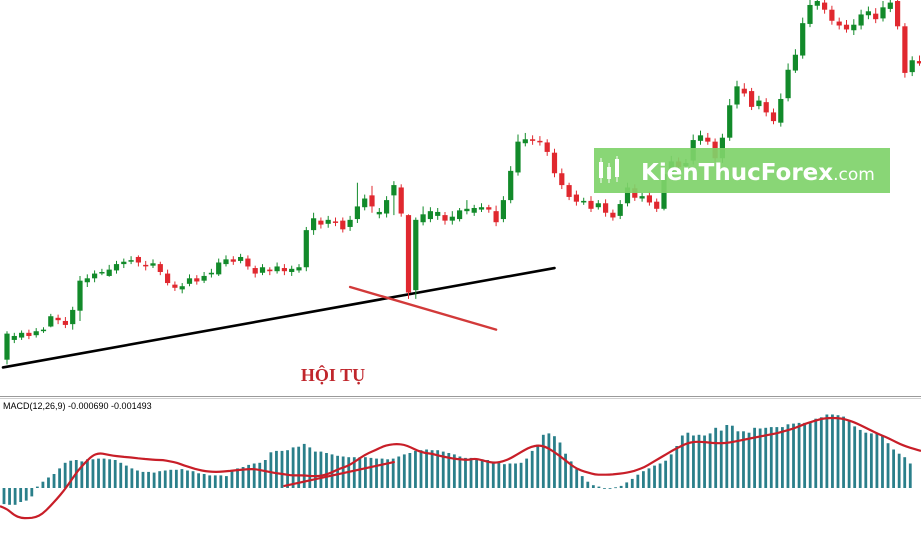 This screenshot has width=921, height=533. I want to click on watermark: KienThucForex.com, so click(742, 170).